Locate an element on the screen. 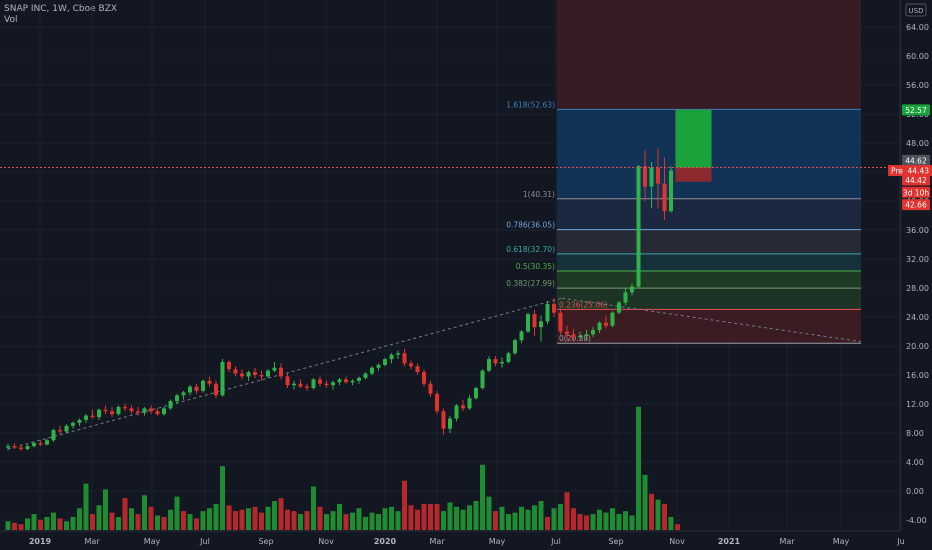 The image size is (932, 550). x-tick-label: 2020 is located at coordinates (385, 541).